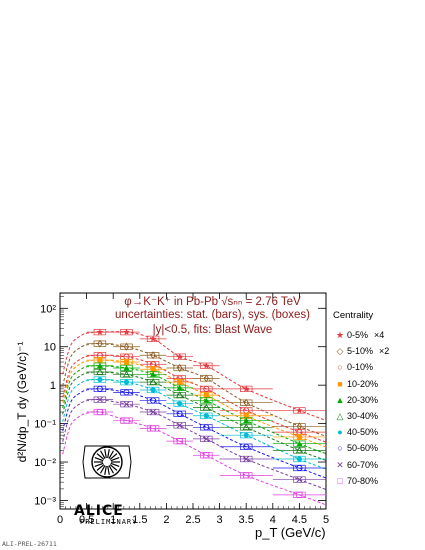 This screenshot has width=425, height=550. I want to click on alice-logo-icon, so click(107, 462).